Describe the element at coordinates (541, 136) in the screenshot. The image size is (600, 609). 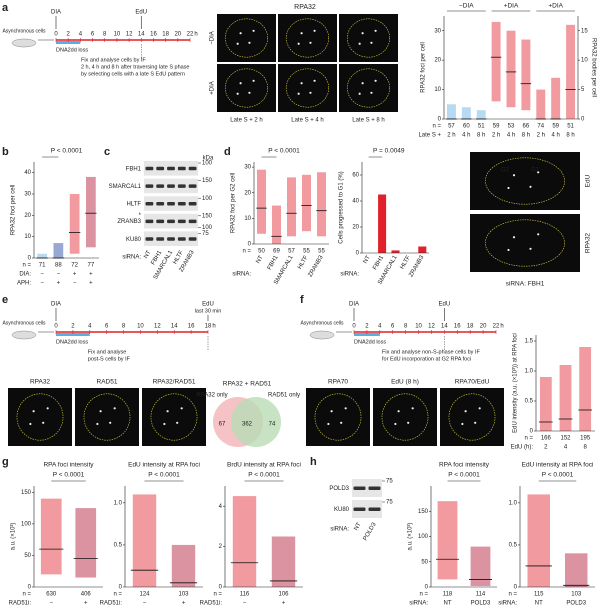
I see `row-value: 2 h` at that location.